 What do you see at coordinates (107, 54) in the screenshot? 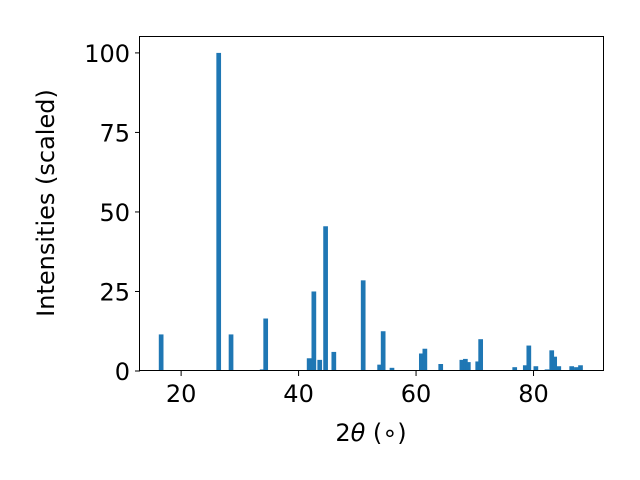
I see `y-tick-label: 100` at bounding box center [107, 54].